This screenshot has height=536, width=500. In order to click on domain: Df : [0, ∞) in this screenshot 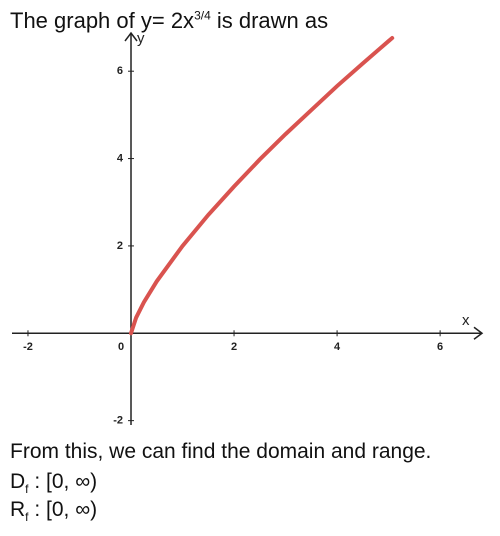, I will do `click(53, 483)`.